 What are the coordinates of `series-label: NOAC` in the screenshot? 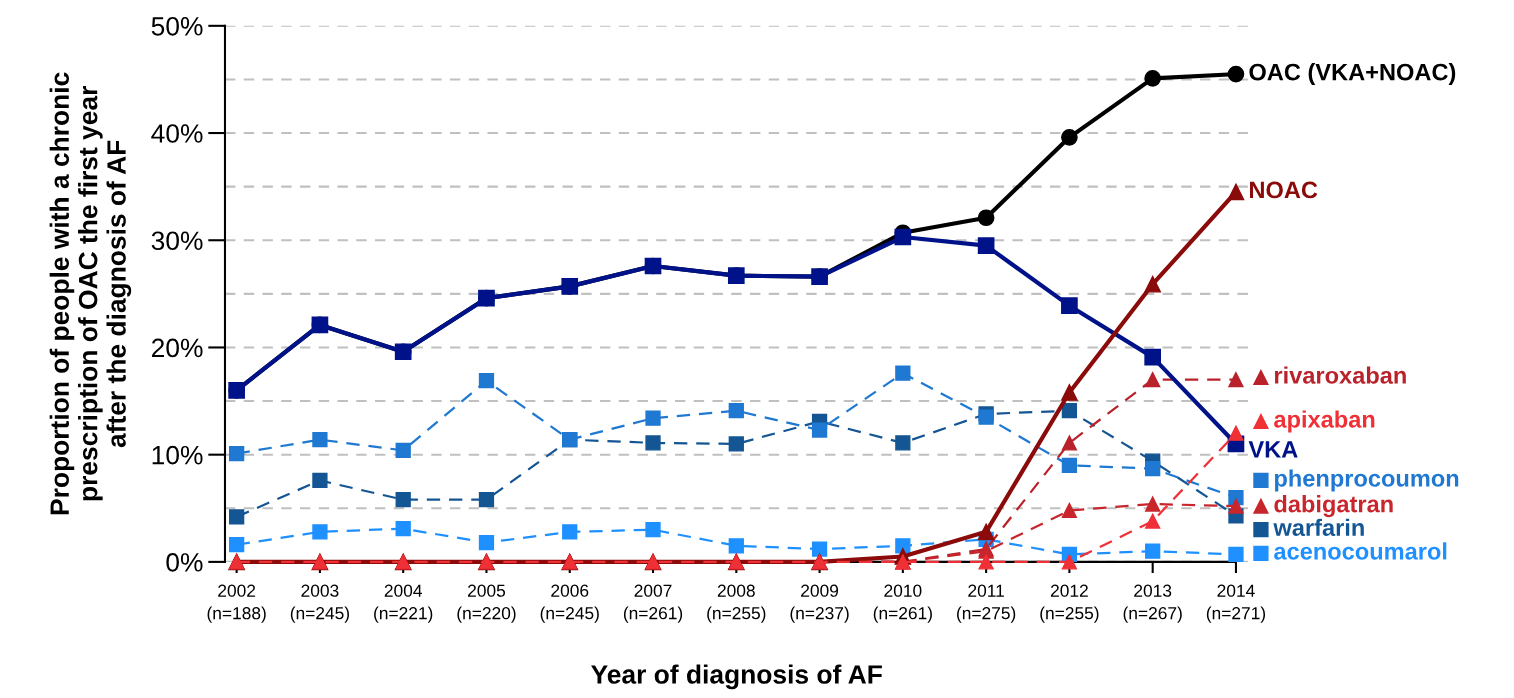 It's located at (1284, 190).